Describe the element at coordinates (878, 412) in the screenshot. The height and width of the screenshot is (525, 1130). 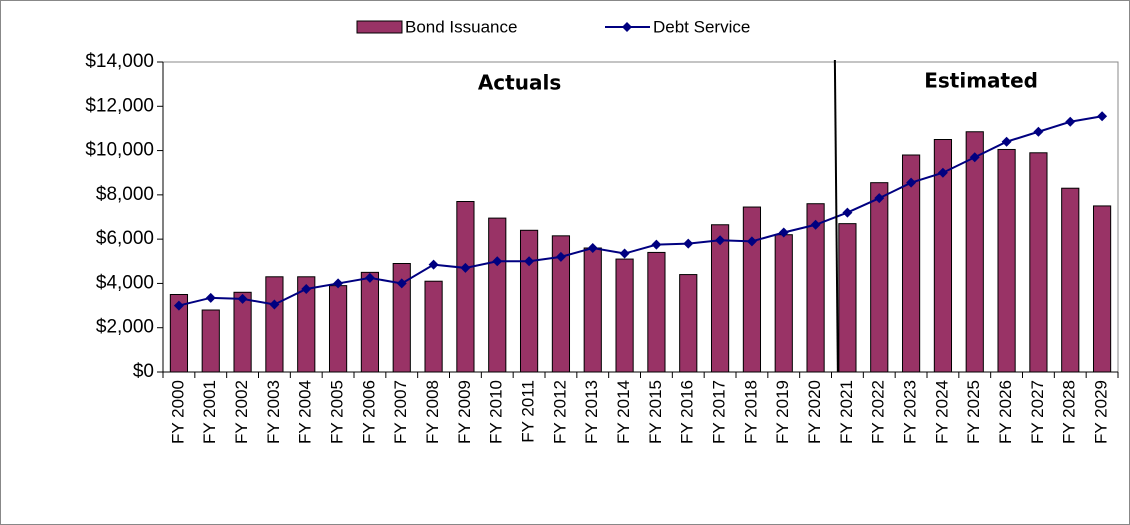
I see `x-tick-label: FY 2022` at that location.